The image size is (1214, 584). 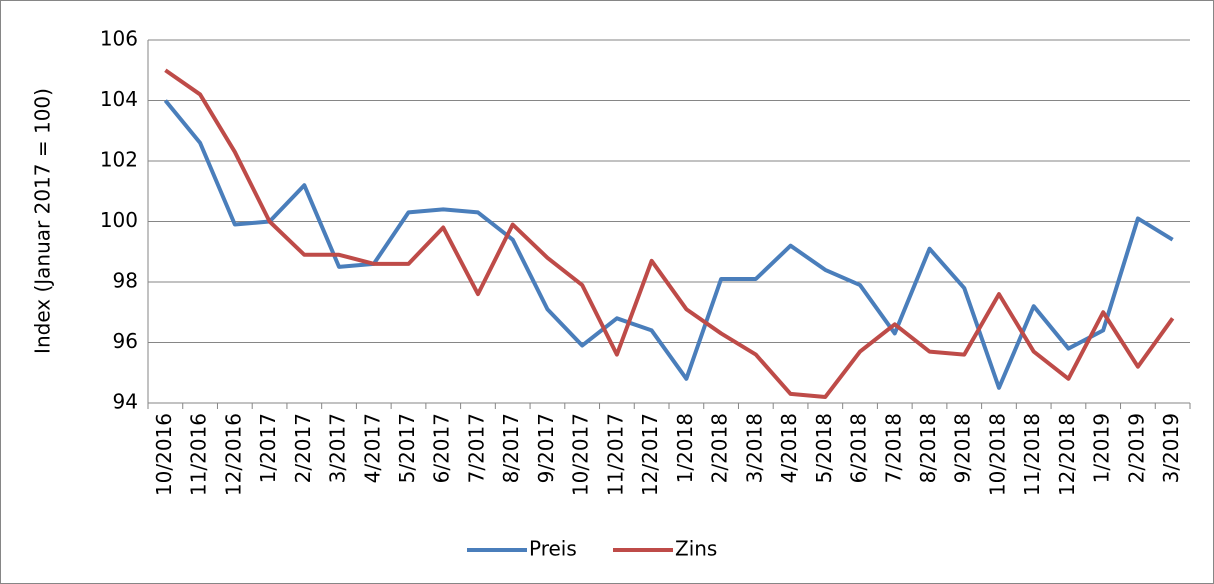 I want to click on x-tick-label: 5/2017, so click(x=407, y=448).